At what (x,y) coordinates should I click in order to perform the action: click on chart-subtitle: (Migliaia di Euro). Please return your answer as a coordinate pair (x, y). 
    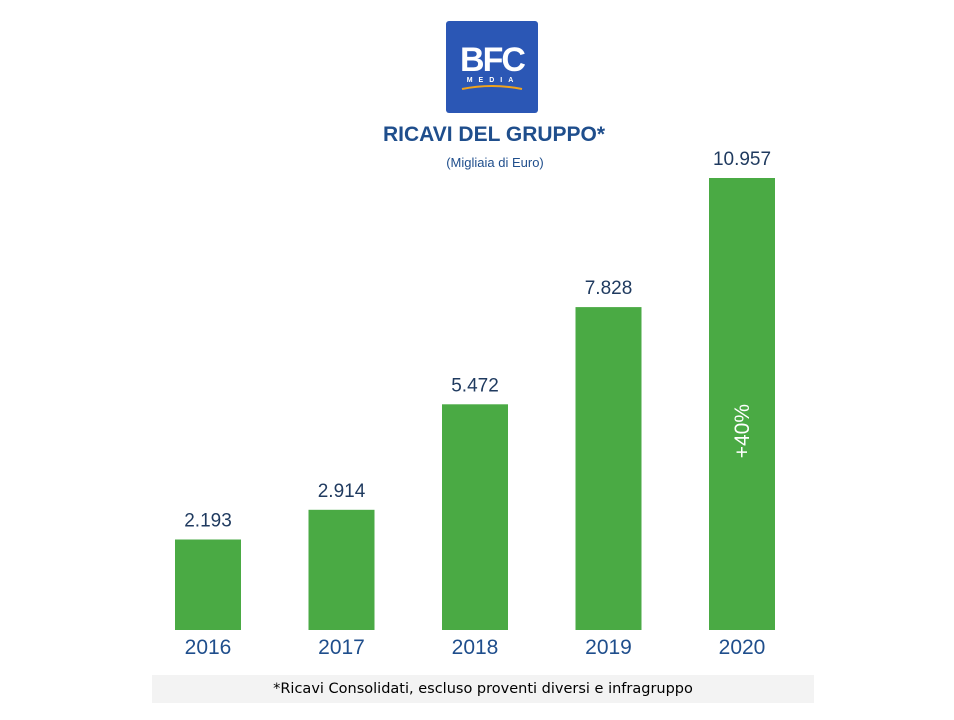
    Looking at the image, I should click on (495, 162).